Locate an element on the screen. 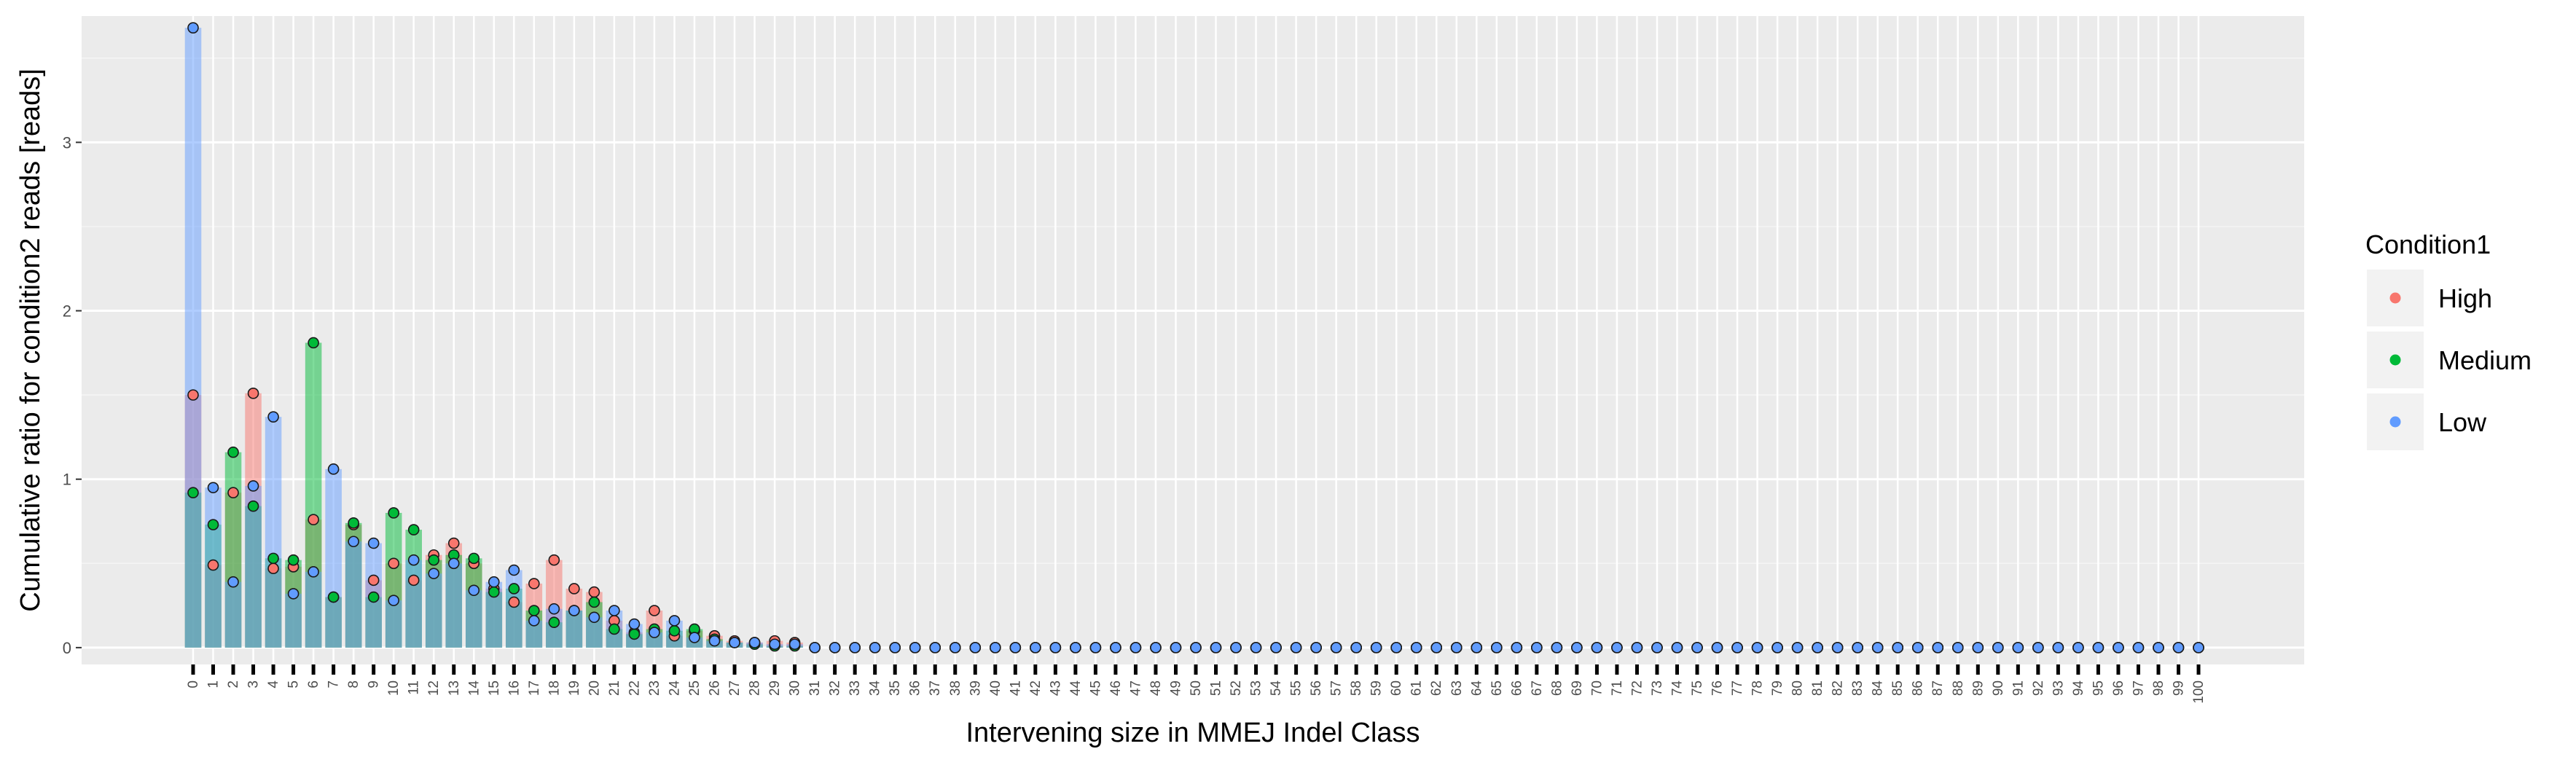 This screenshot has width=2576, height=765. x-tick-label: 26 is located at coordinates (715, 688).